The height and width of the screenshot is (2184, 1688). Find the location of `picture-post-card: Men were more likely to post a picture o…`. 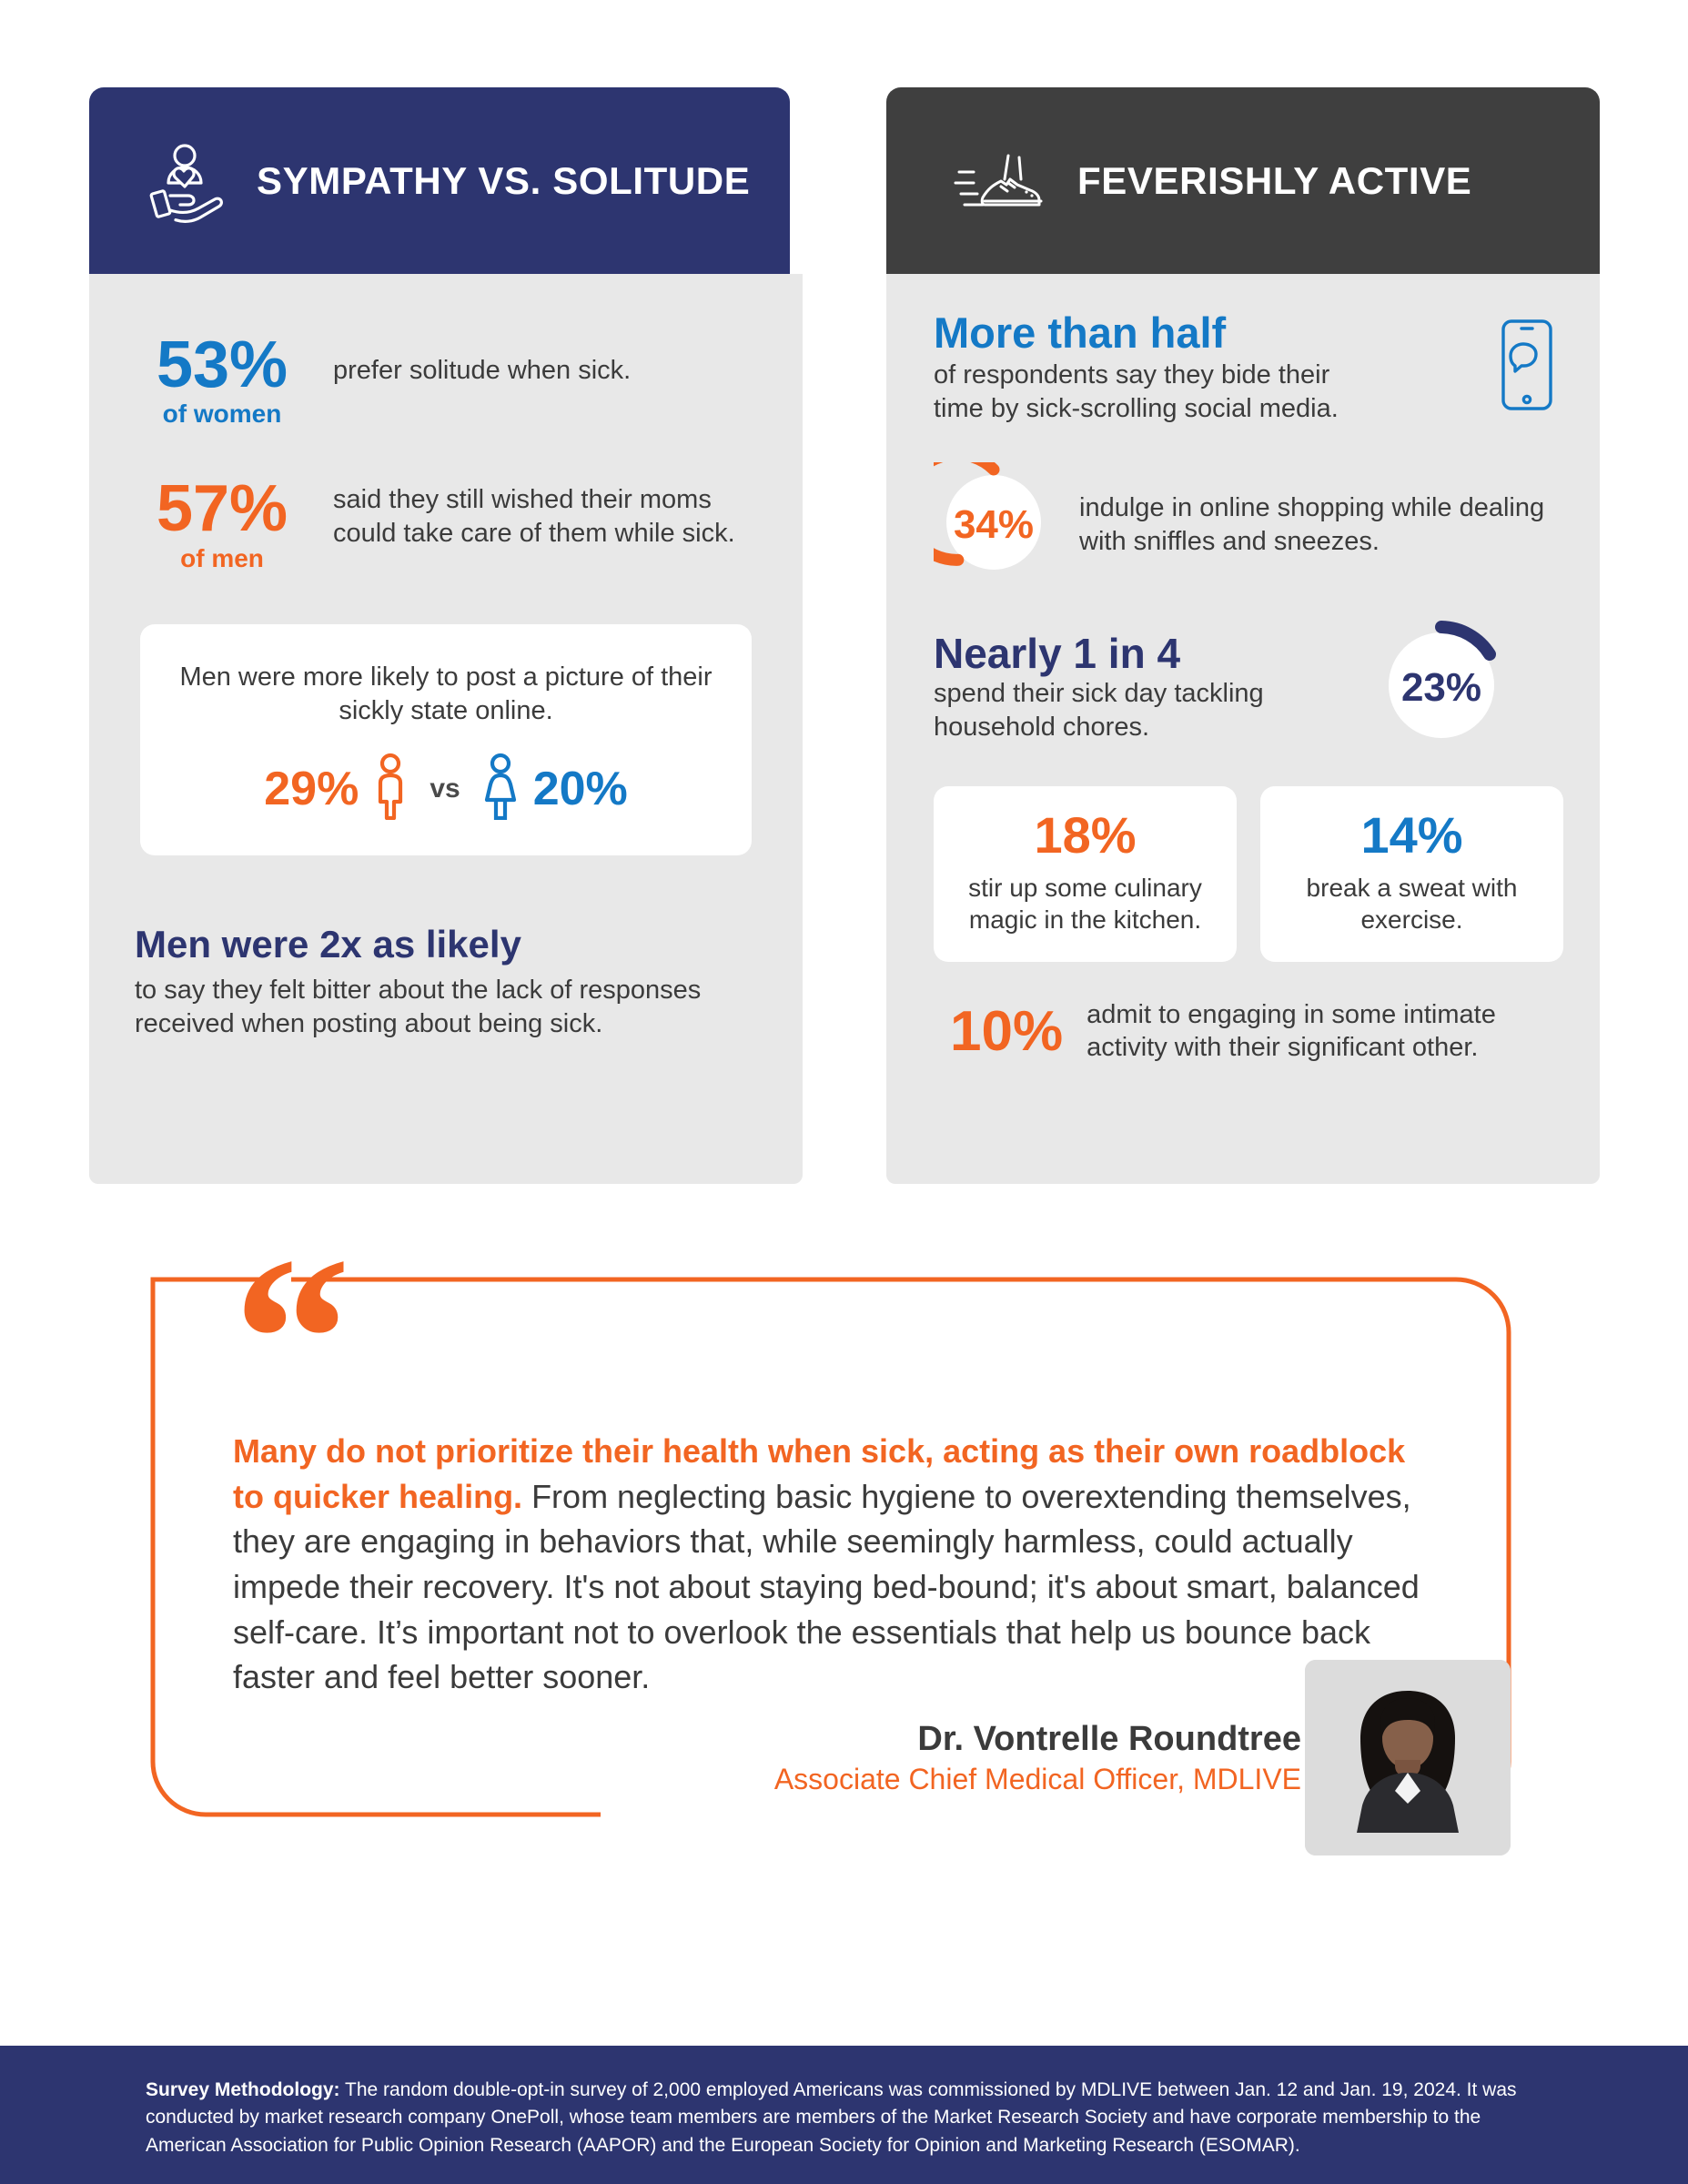

picture-post-card: Men were more likely to post a picture o… is located at coordinates (446, 740).